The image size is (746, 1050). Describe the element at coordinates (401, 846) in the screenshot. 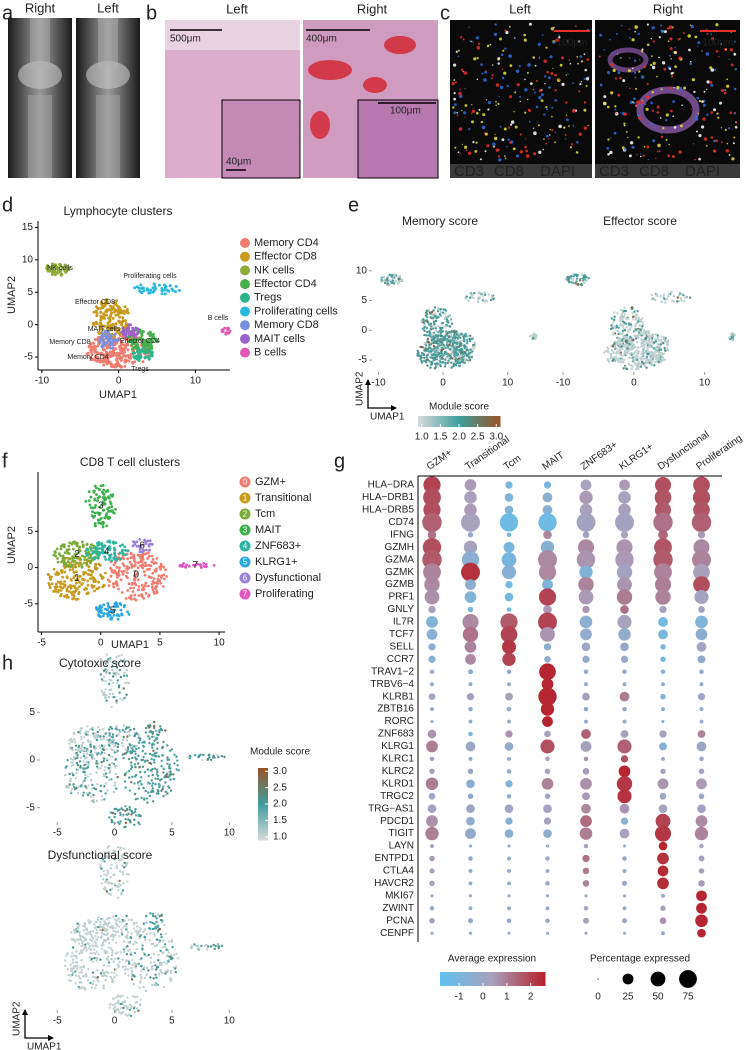

I see `gene-label: LAYN` at that location.